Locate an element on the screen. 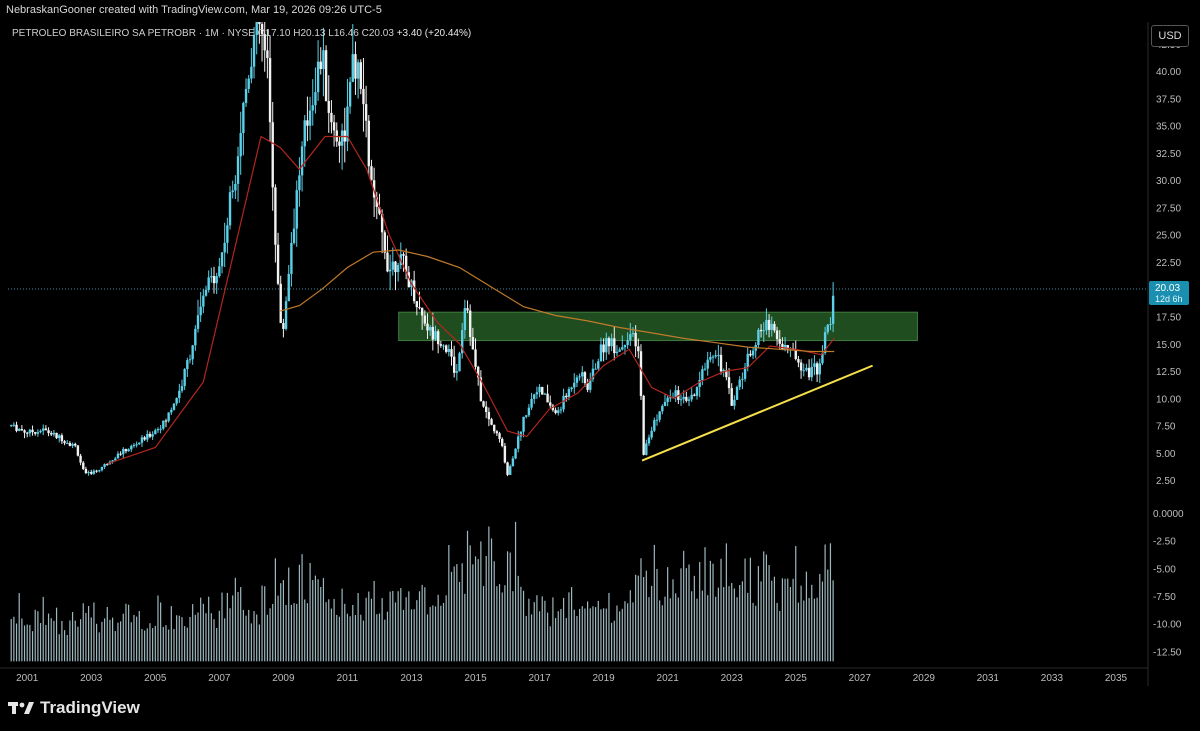  low-label: L is located at coordinates (331, 33).